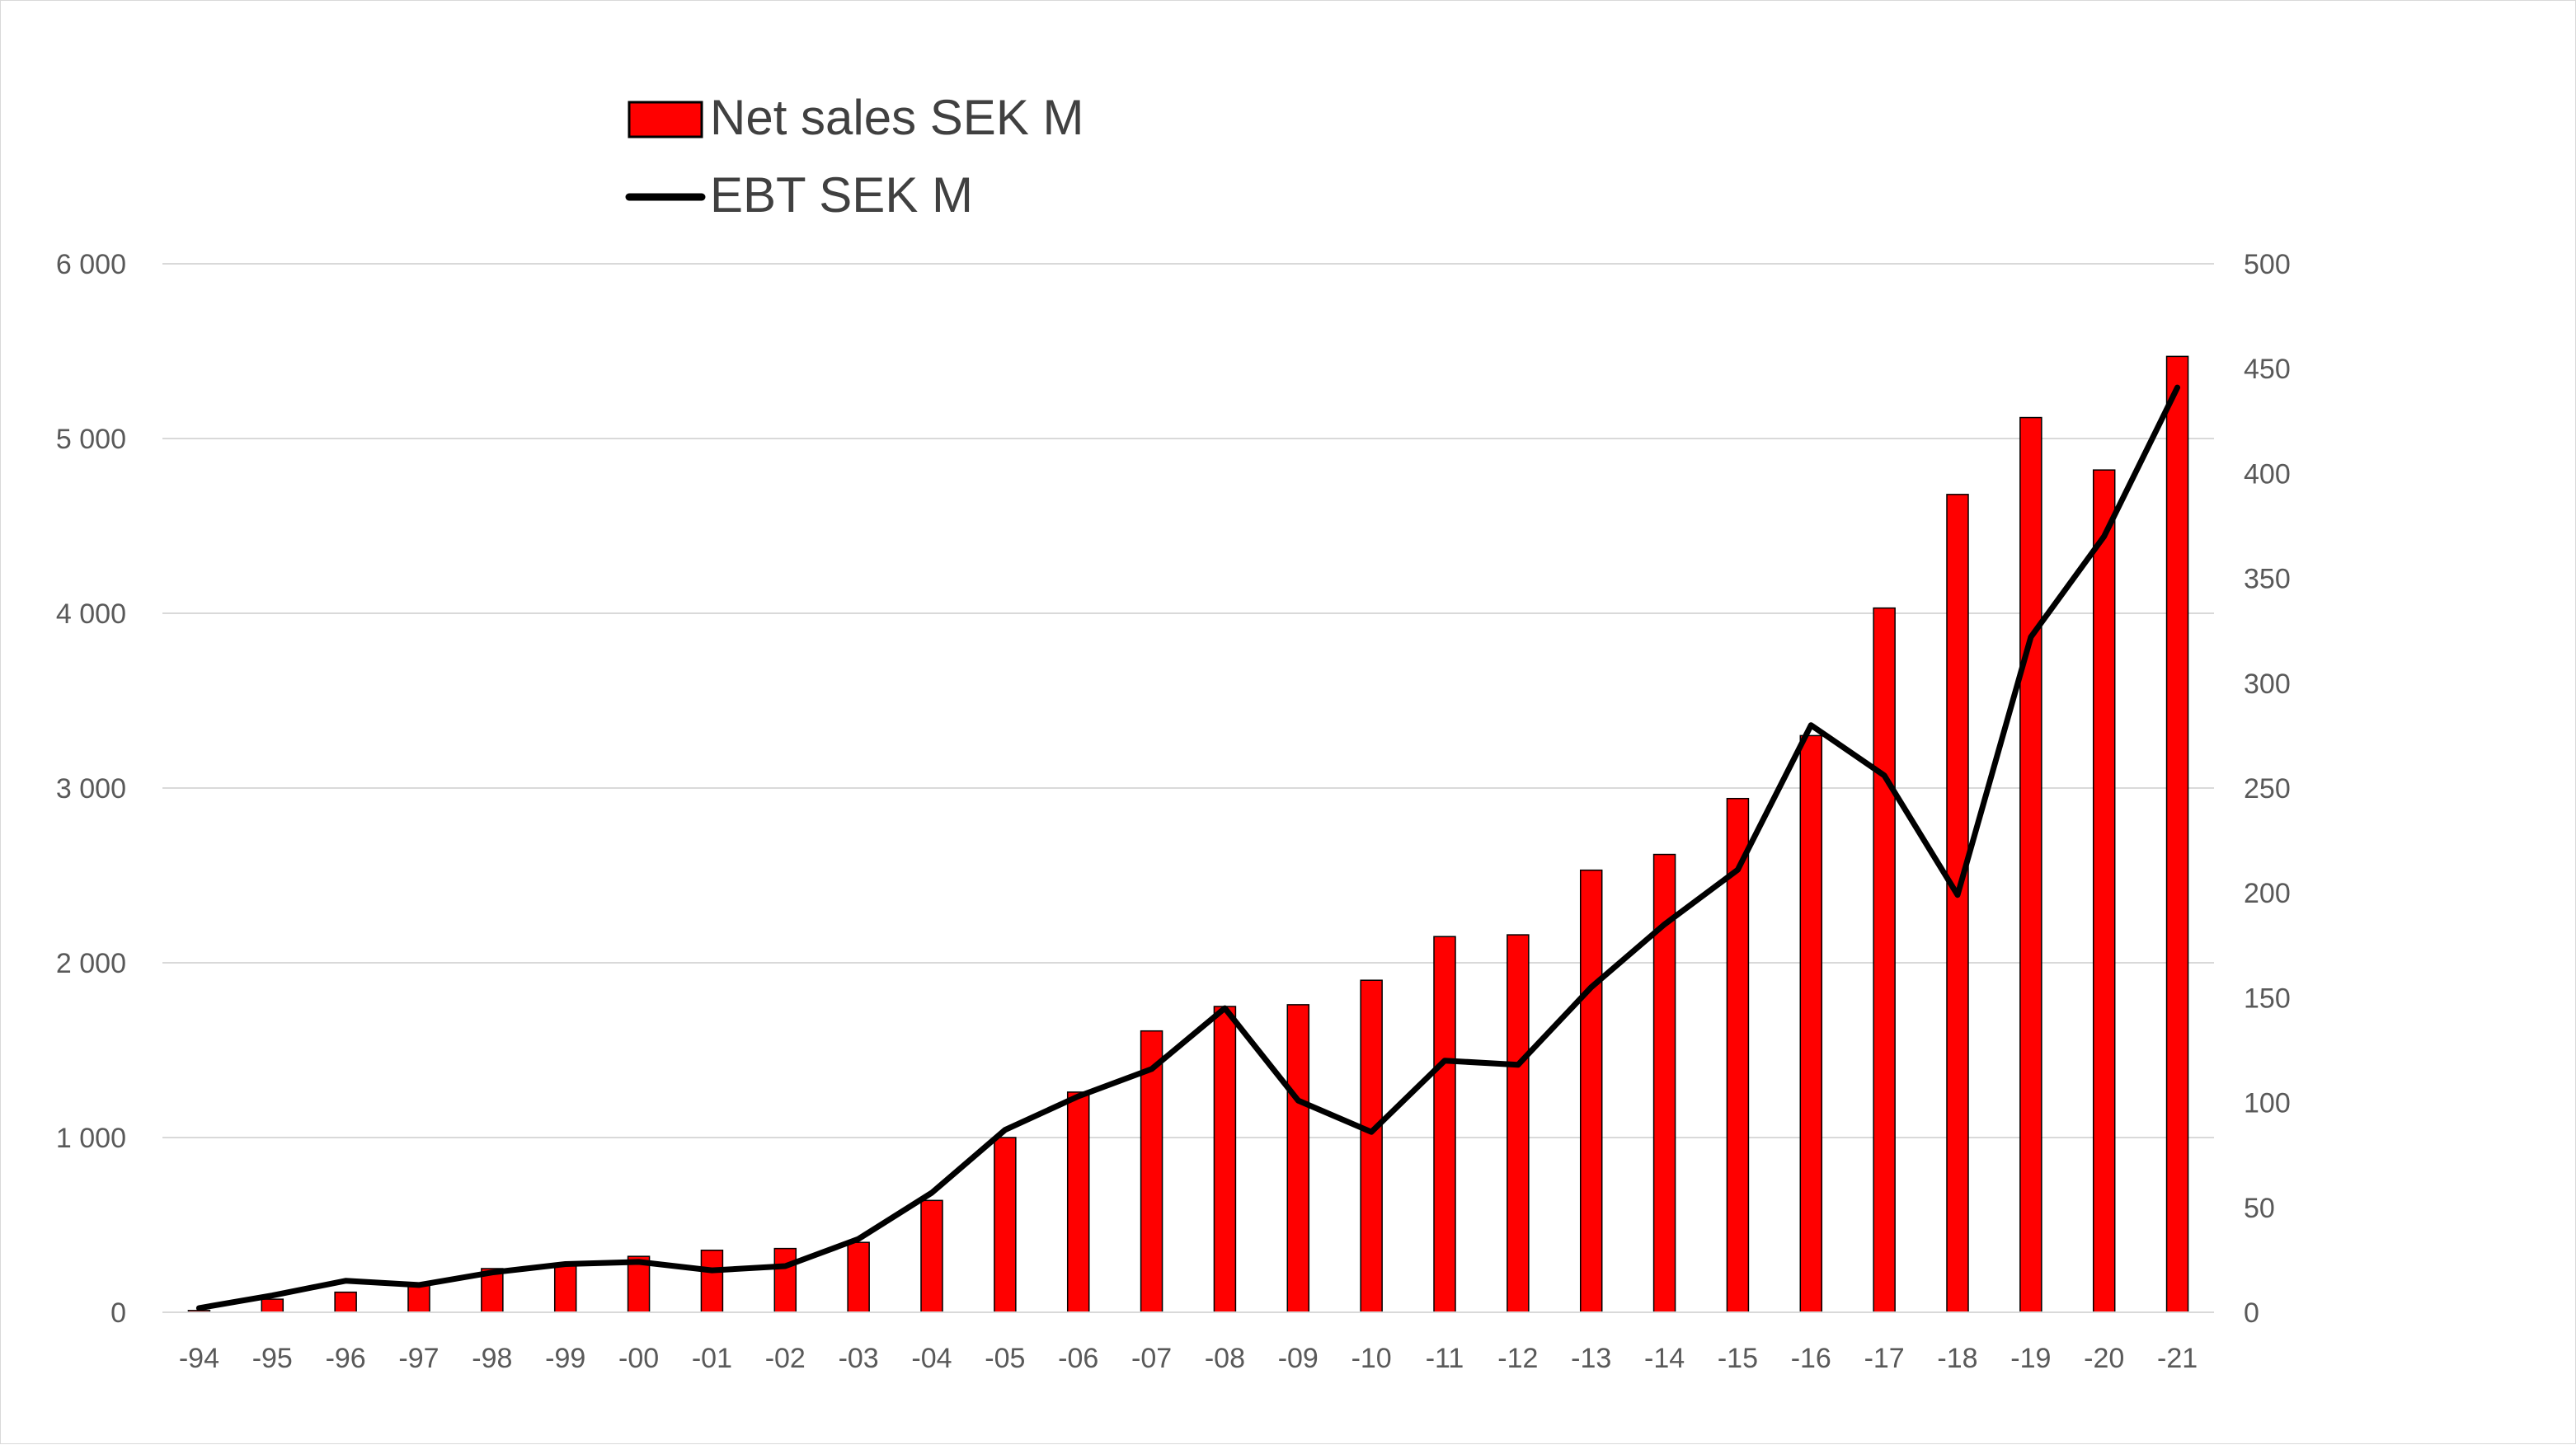 The height and width of the screenshot is (1445, 2576). I want to click on right-tick-label: 500, so click(2267, 264).